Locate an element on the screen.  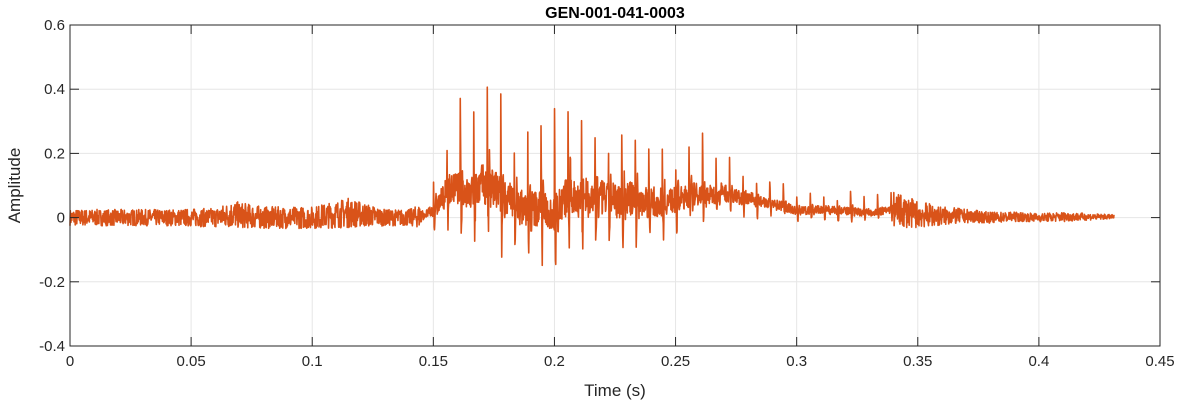
x-tick-label: 0.35 is located at coordinates (917, 361).